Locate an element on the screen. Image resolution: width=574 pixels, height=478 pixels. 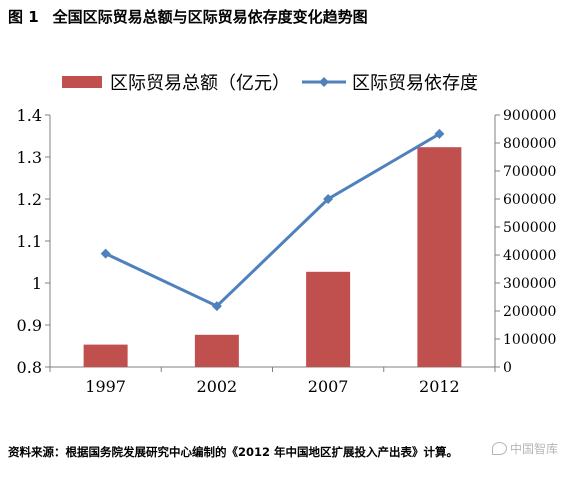
left-tick-label: 0.9 is located at coordinates (29, 325).